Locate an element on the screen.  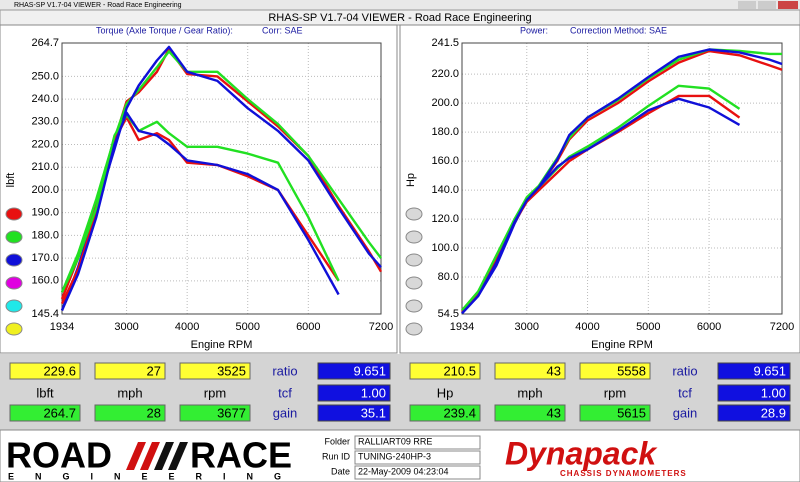
logo-slashes is located at coordinates (157, 456).